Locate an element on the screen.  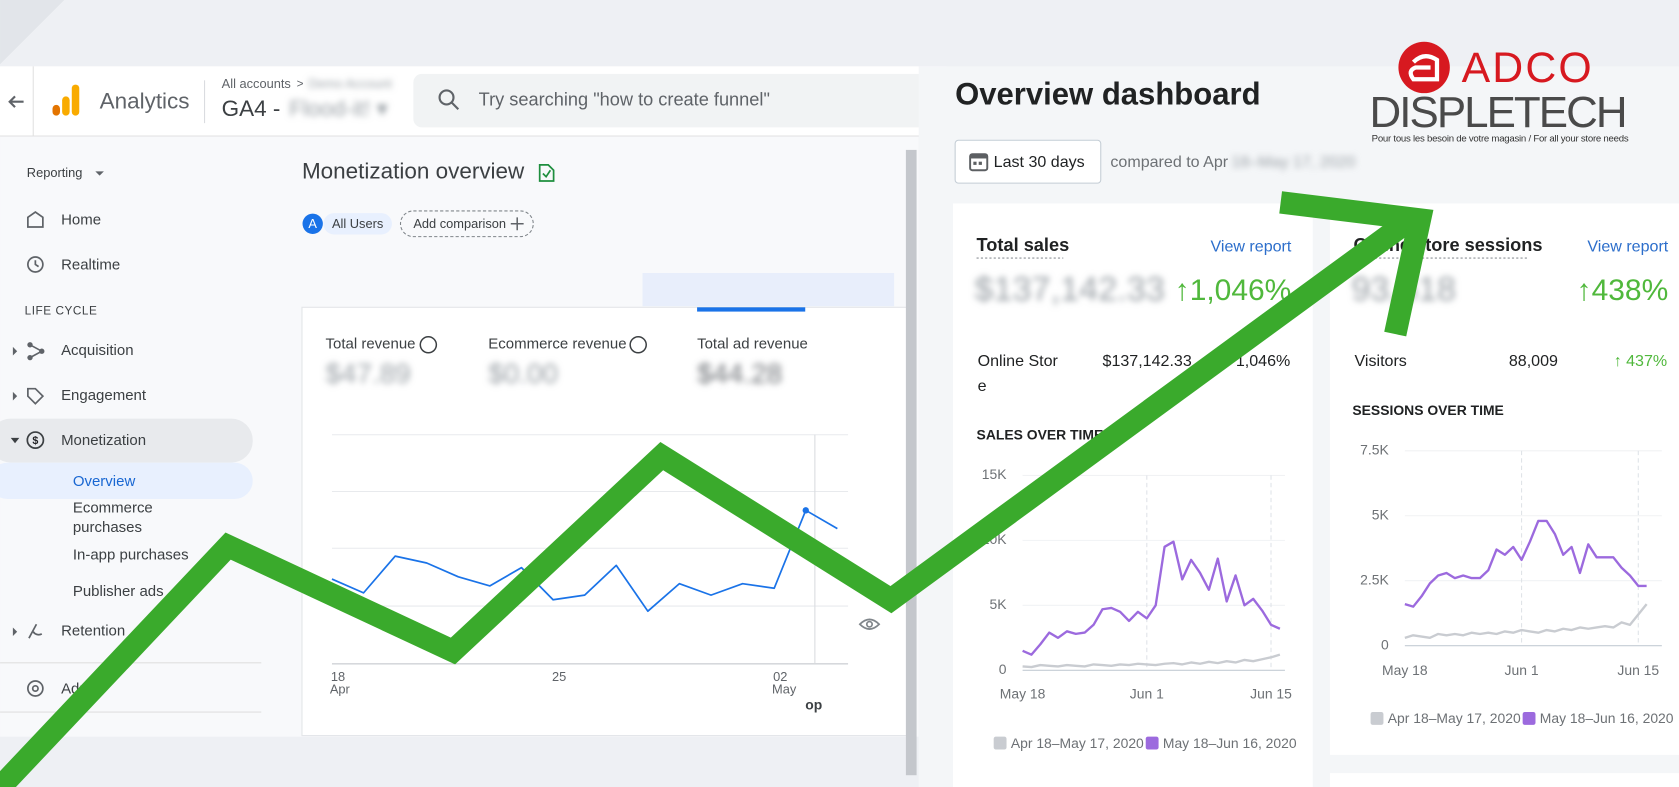
acquisition-icon is located at coordinates (36, 351).